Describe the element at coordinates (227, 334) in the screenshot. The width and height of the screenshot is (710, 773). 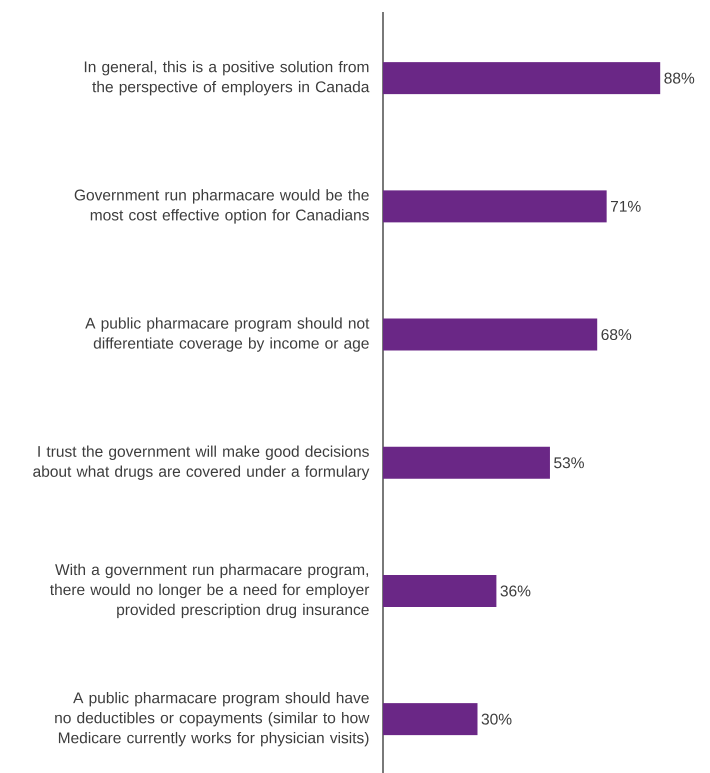
I see `y-tick-label: A public pharmacare program should not differentiate coverage by income or age` at that location.